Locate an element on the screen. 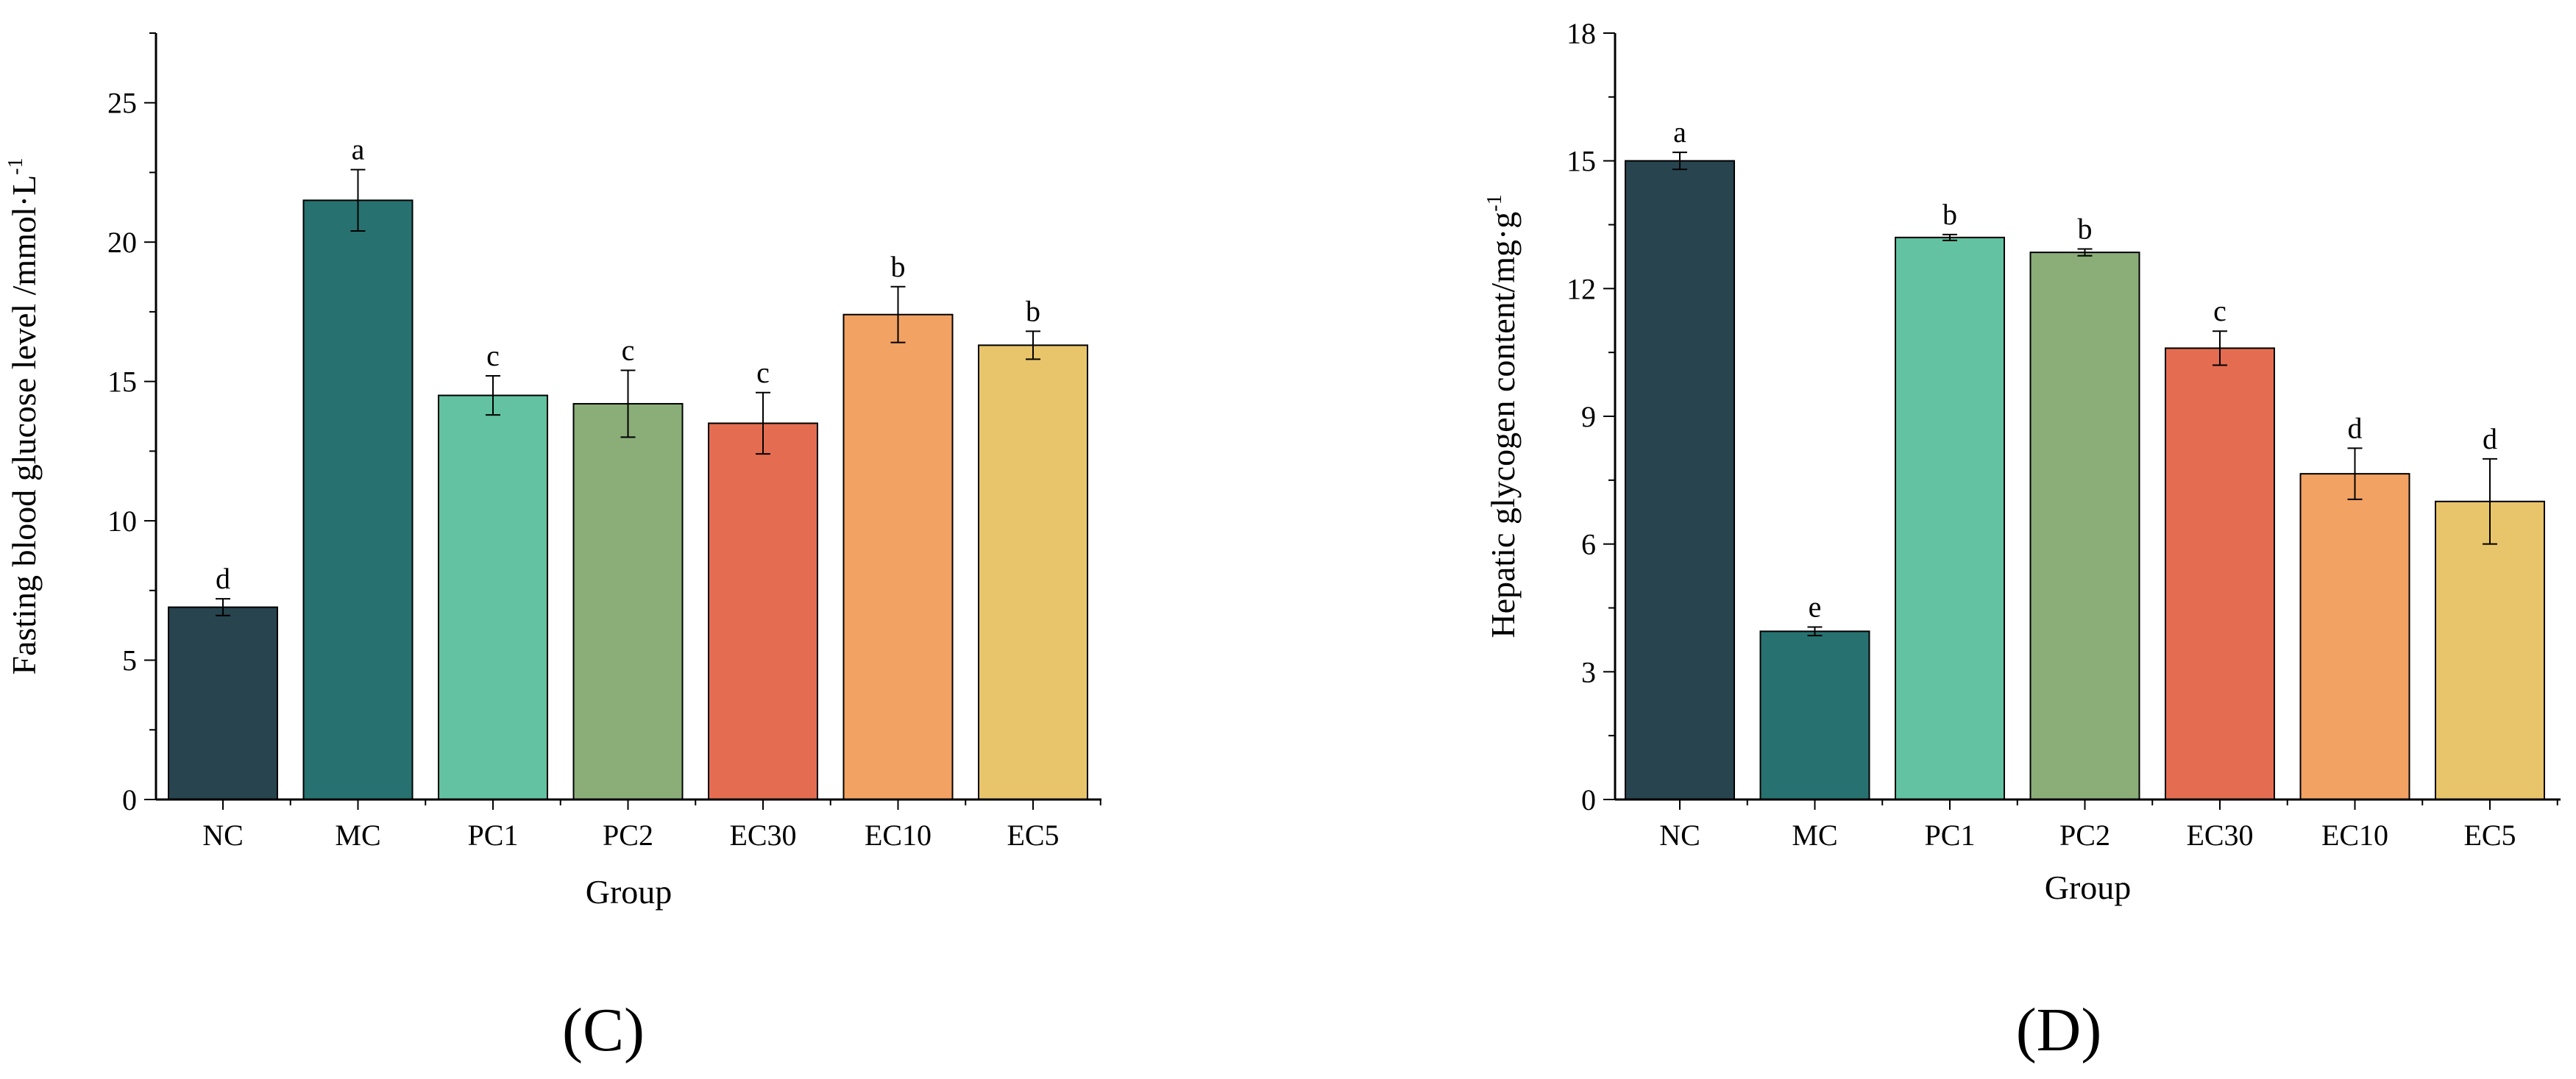 This screenshot has width=2576, height=1079. y-tick-label: 3 is located at coordinates (1588, 671).